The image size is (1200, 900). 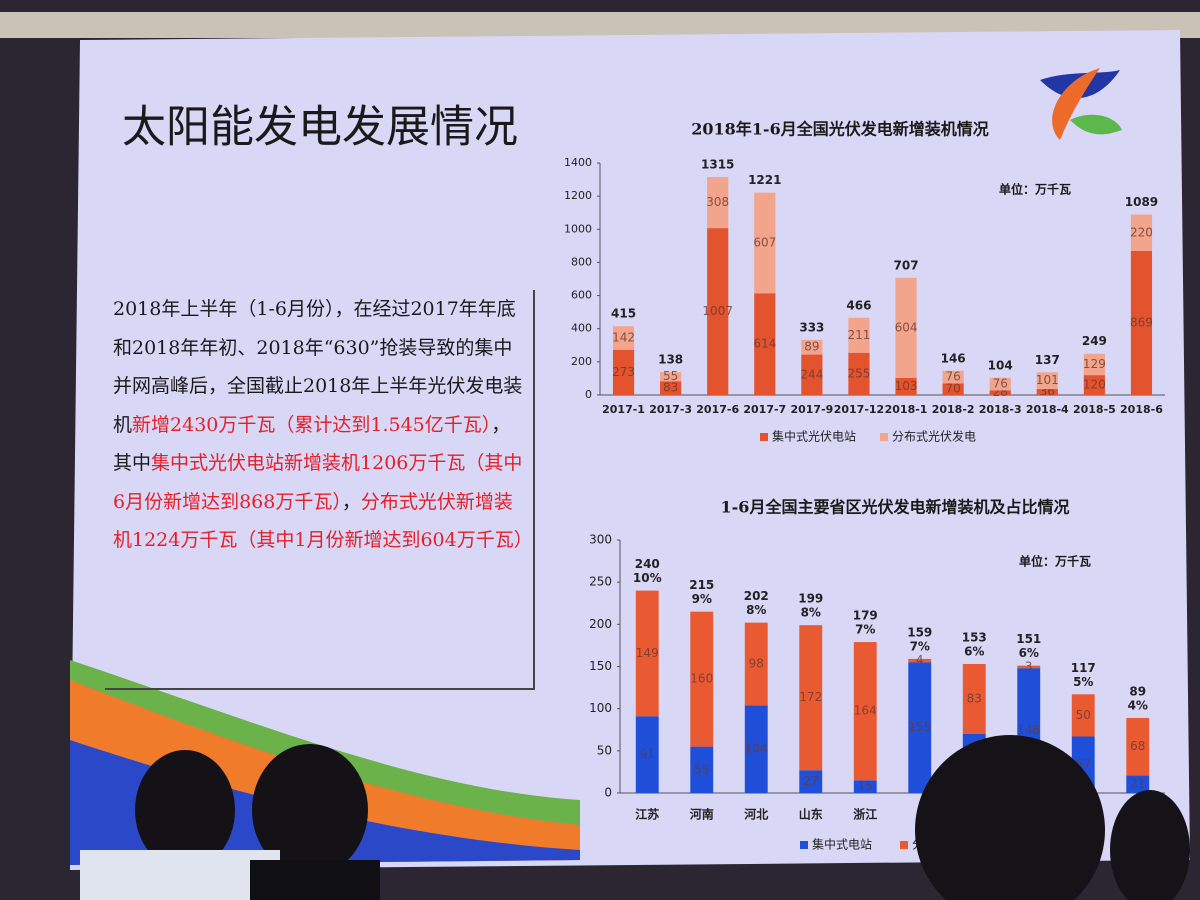 What do you see at coordinates (670, 409) in the screenshot?
I see `x-tick-label: 2017-3` at bounding box center [670, 409].